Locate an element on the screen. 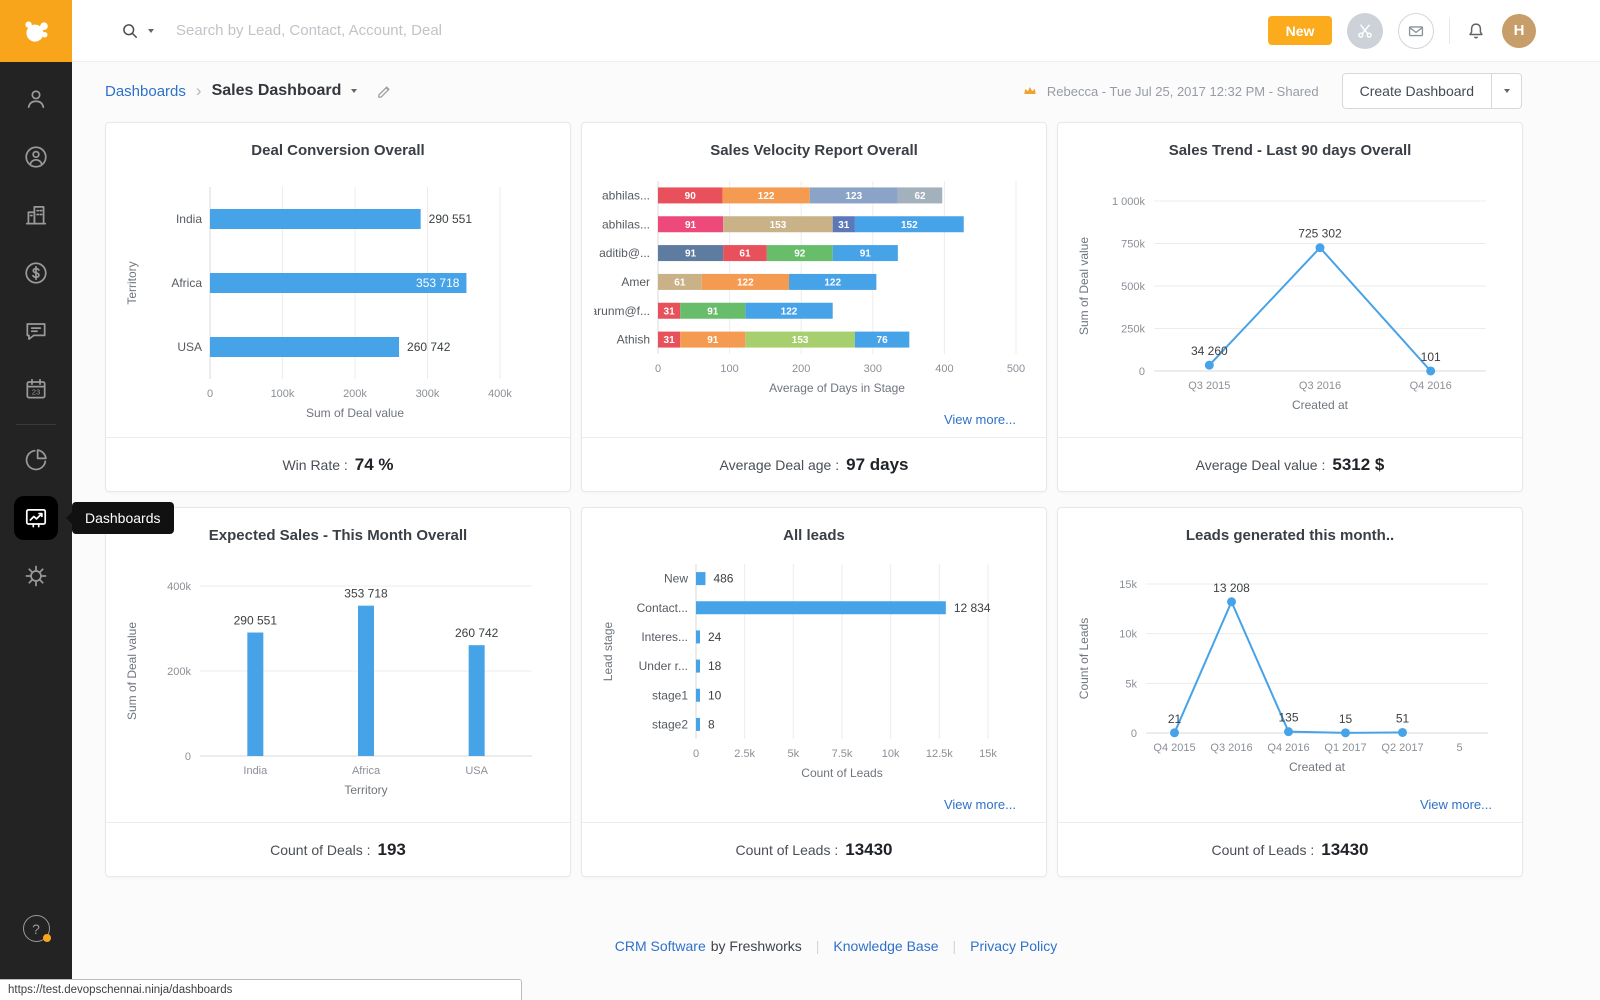 This screenshot has width=1600, height=1000. svg-text: 8 is located at coordinates (711, 724).